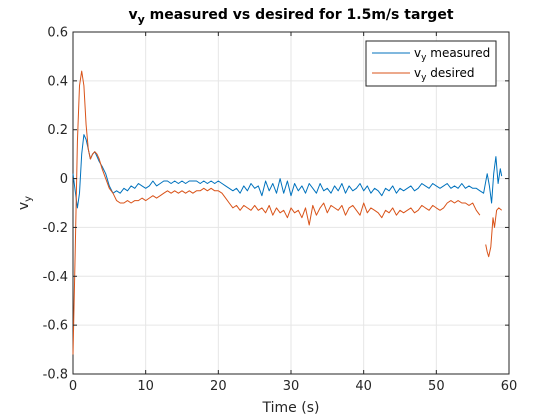 Image resolution: width=560 pixels, height=420 pixels. Describe the element at coordinates (287, 171) in the screenshot. I see `series-line-measured` at that location.